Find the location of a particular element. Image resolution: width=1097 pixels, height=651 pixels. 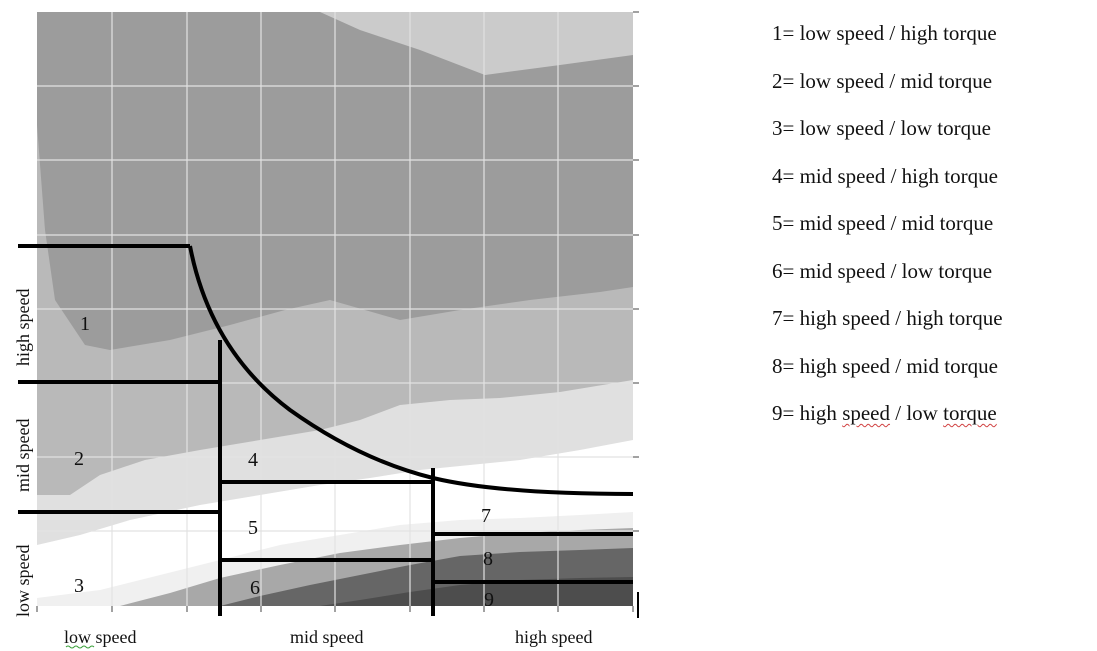

bottom-axis-ticks is located at coordinates (335, 609).